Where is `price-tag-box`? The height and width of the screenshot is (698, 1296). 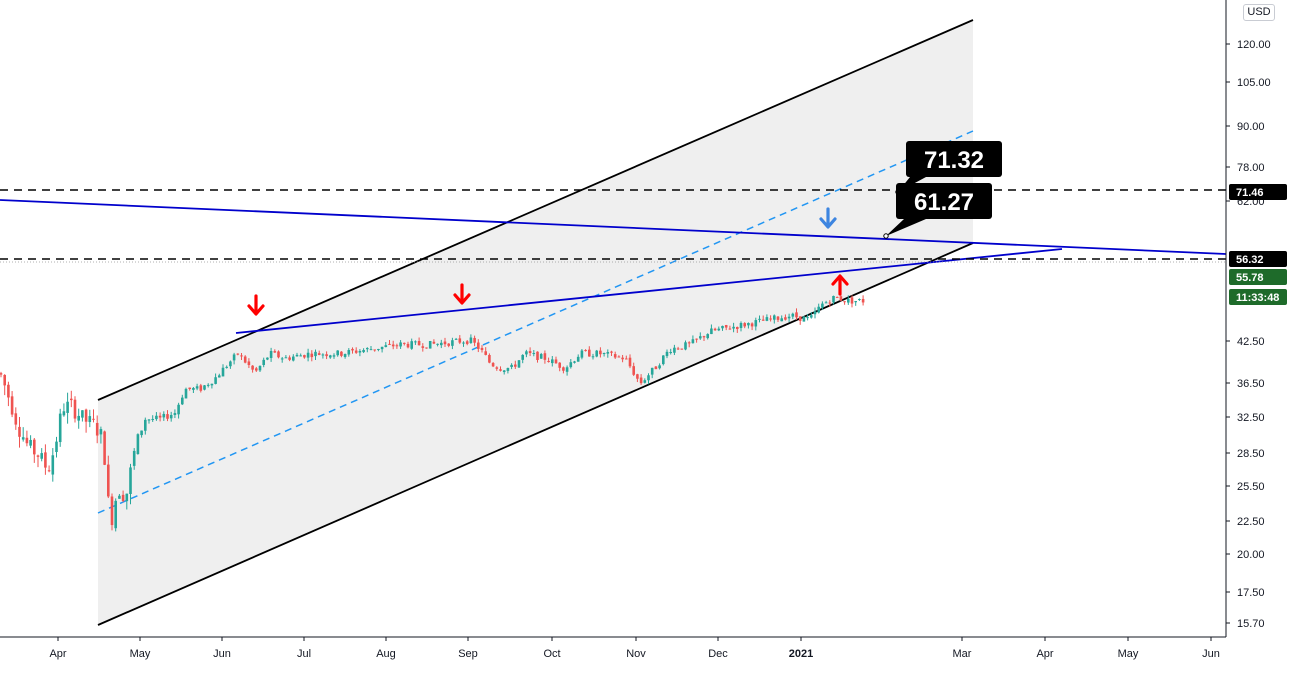
price-tag-box is located at coordinates (1258, 192).